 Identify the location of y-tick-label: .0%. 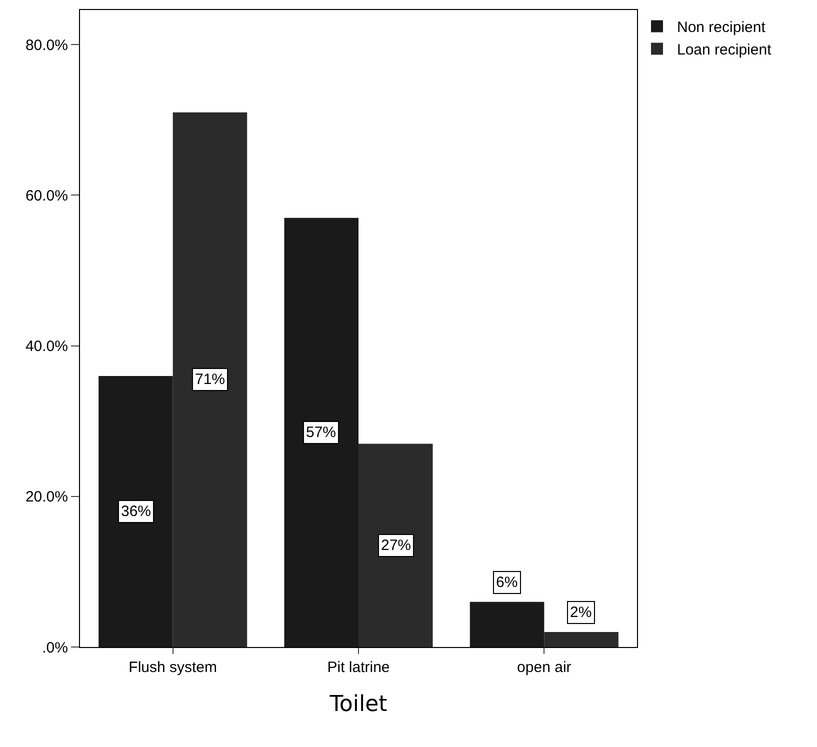
(55, 647).